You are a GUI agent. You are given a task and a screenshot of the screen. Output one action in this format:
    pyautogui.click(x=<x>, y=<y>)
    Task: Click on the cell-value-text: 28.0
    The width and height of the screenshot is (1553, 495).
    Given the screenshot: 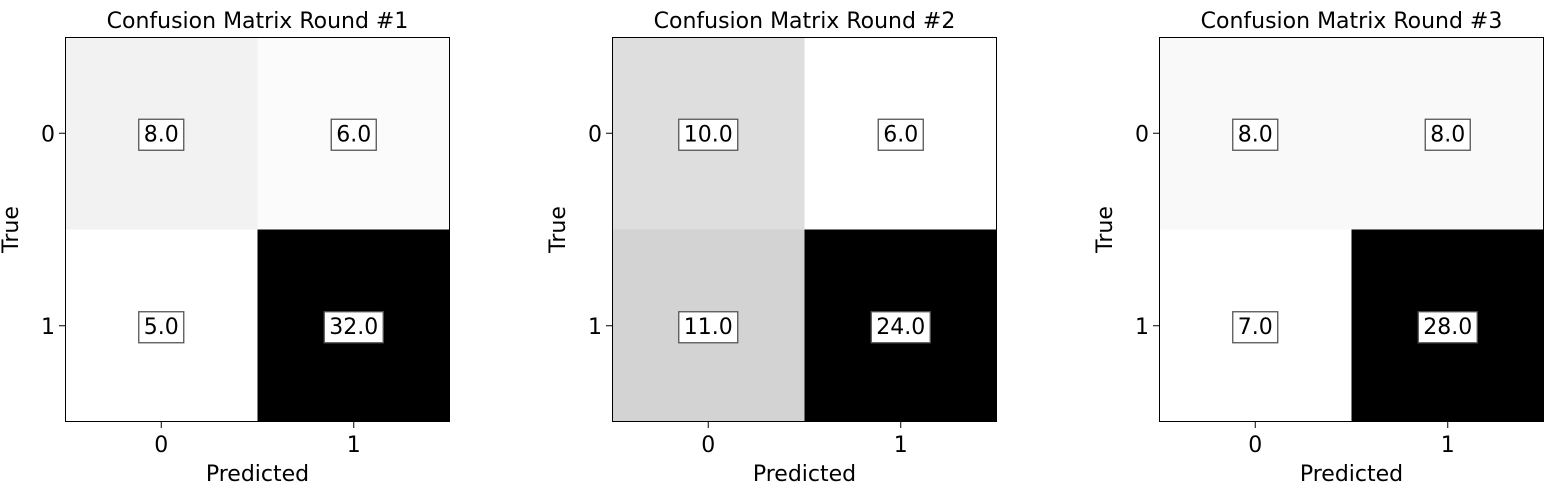 What is the action you would take?
    pyautogui.click(x=1447, y=327)
    